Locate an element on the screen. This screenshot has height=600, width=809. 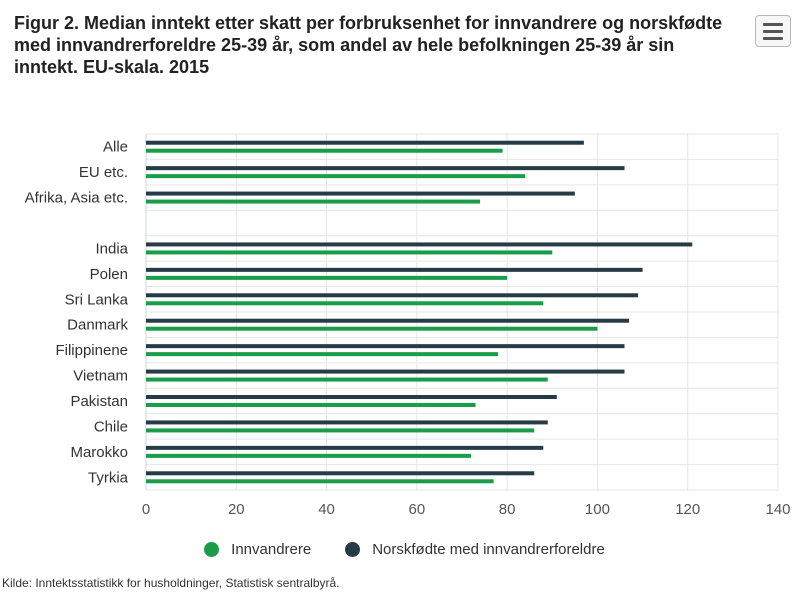
x-tick-label: 120 is located at coordinates (687, 509).